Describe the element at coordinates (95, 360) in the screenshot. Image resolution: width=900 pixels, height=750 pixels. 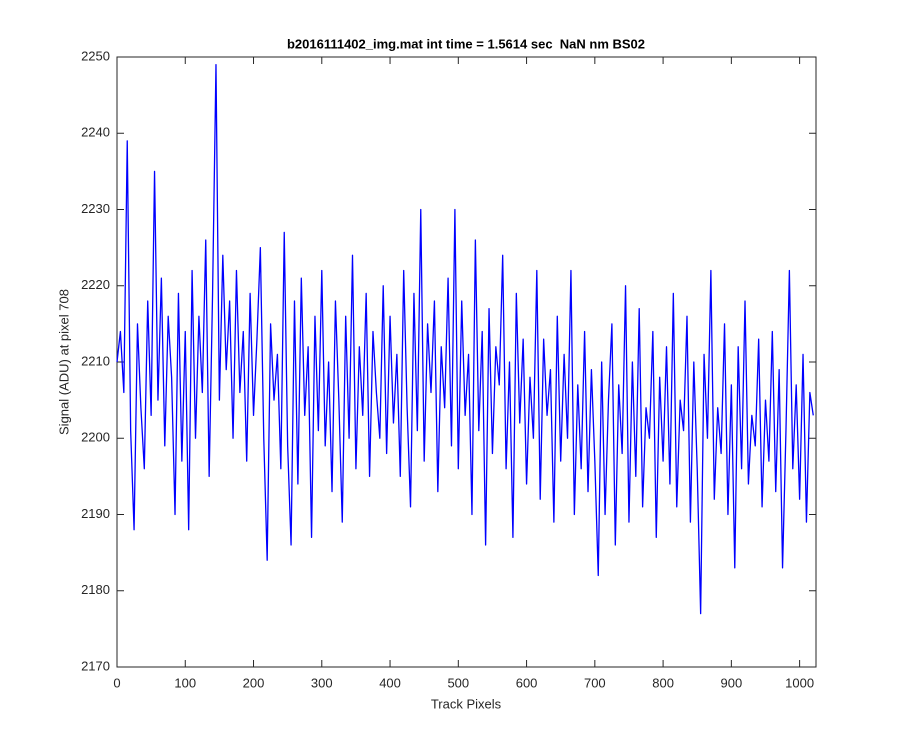
I see `y-tick-label: 2210` at that location.